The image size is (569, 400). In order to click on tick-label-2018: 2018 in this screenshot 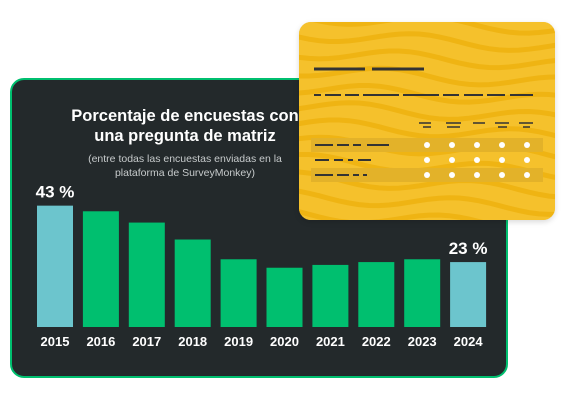, I will do `click(192, 341)`.